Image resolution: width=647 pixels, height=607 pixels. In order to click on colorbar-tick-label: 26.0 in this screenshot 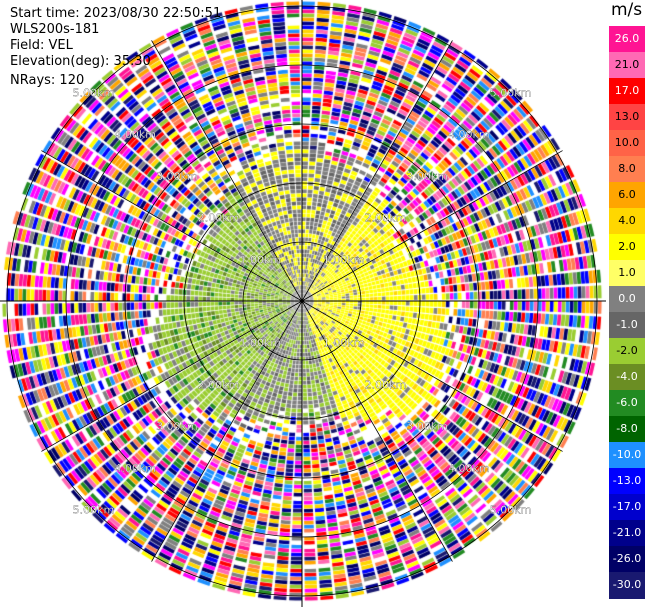, I will do `click(627, 38)`.